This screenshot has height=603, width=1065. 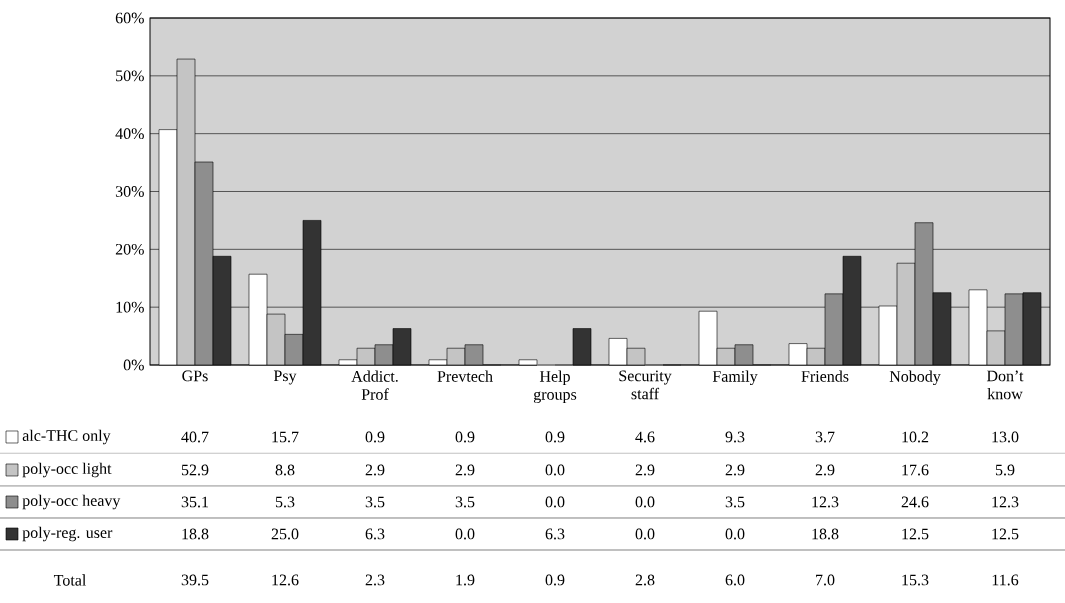 What do you see at coordinates (825, 437) in the screenshot?
I see `data-label: 3.7` at bounding box center [825, 437].